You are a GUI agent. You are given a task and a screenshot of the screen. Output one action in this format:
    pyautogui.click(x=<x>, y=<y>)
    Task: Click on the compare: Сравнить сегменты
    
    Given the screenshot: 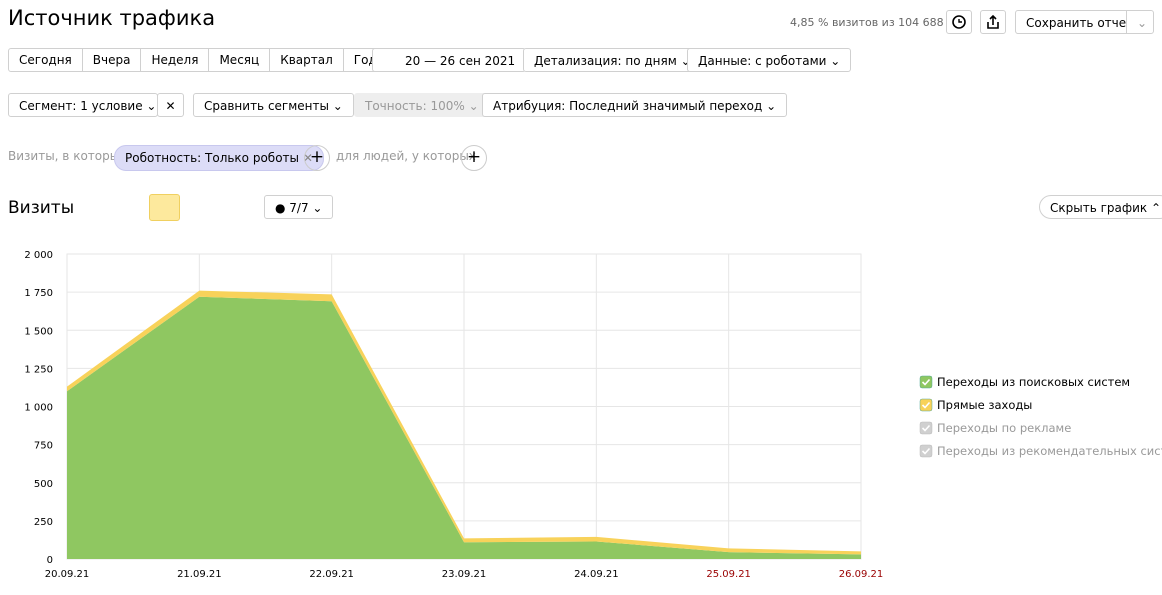 What is the action you would take?
    pyautogui.click(x=266, y=106)
    